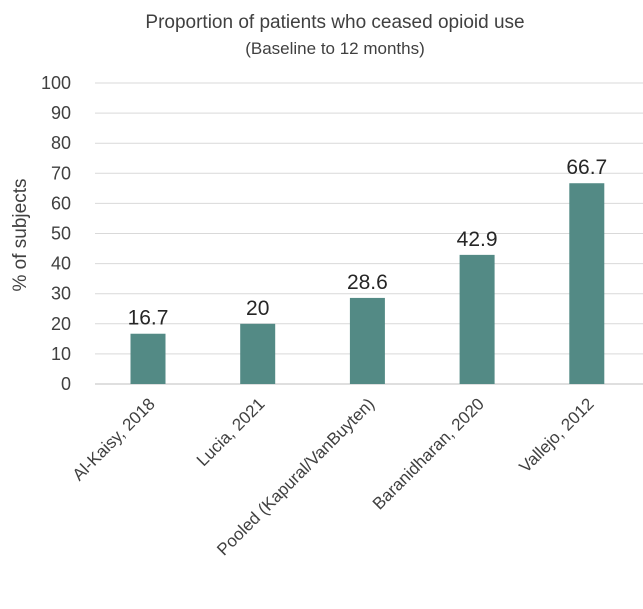  I want to click on y-tick-label: 60, so click(61, 203).